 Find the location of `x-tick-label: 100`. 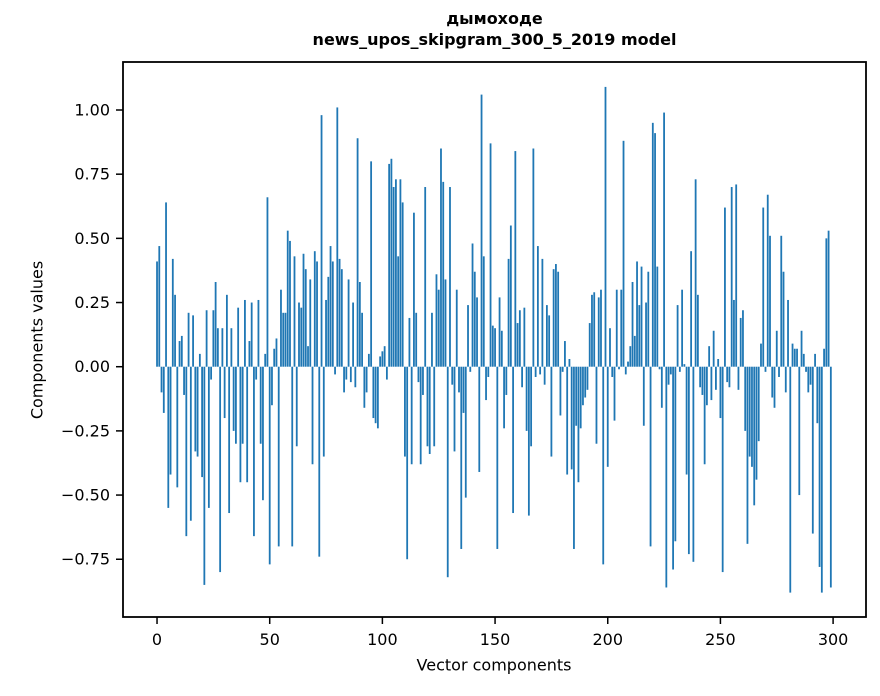

x-tick-label: 100 is located at coordinates (382, 639).